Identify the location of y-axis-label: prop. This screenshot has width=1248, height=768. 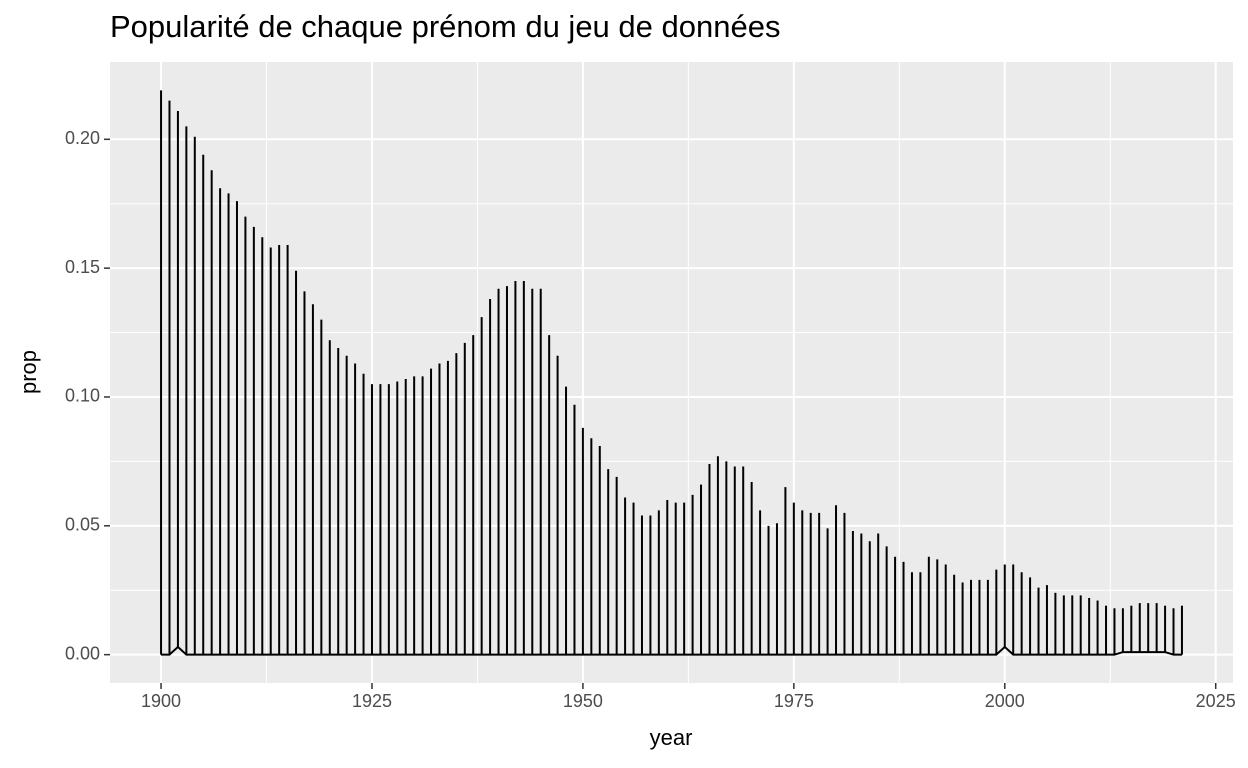
(28, 372).